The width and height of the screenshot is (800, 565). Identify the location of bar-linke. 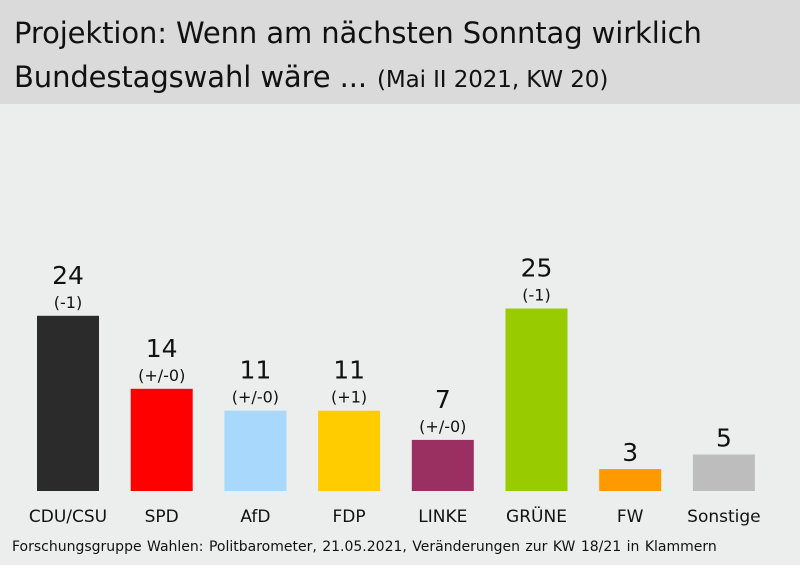
(442, 465).